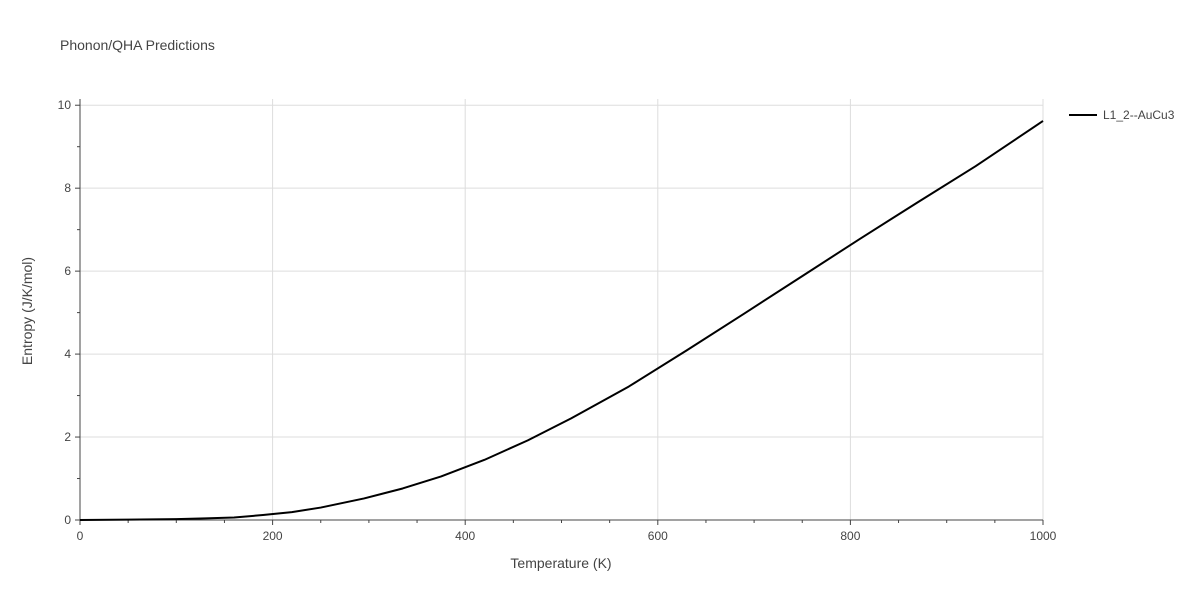  I want to click on x-tick-label: 0, so click(80, 536).